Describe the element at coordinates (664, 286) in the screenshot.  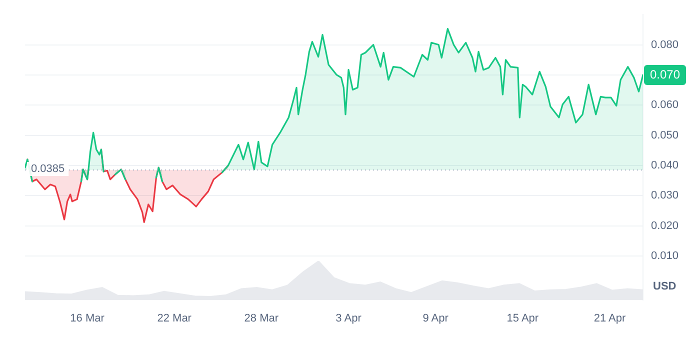
I see `y-axis-title: USD` at that location.